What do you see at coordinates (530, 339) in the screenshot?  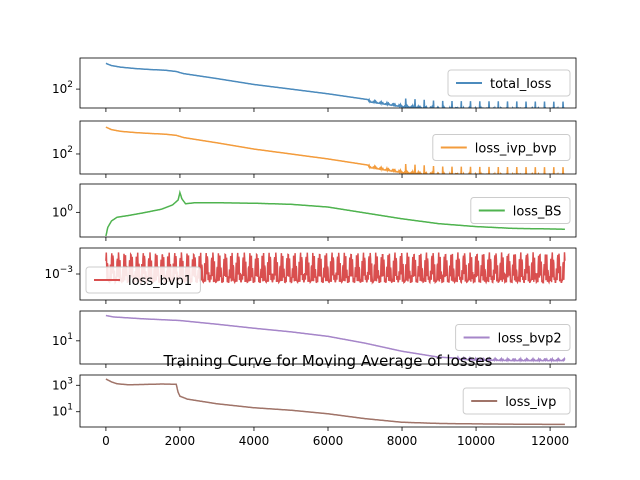 I see `legend-label: loss_bvp2` at bounding box center [530, 339].